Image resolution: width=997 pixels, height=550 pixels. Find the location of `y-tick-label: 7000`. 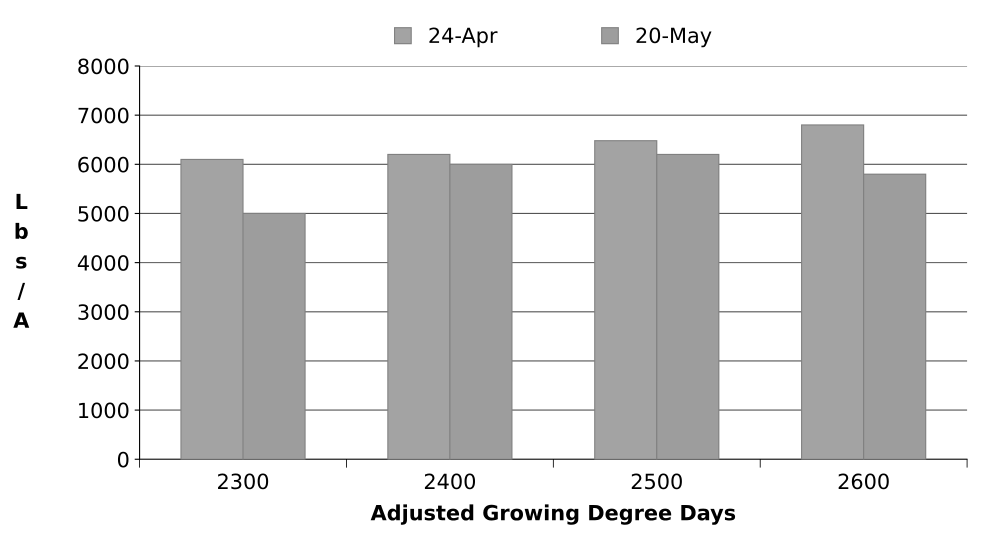

y-tick-label: 7000 is located at coordinates (103, 116).